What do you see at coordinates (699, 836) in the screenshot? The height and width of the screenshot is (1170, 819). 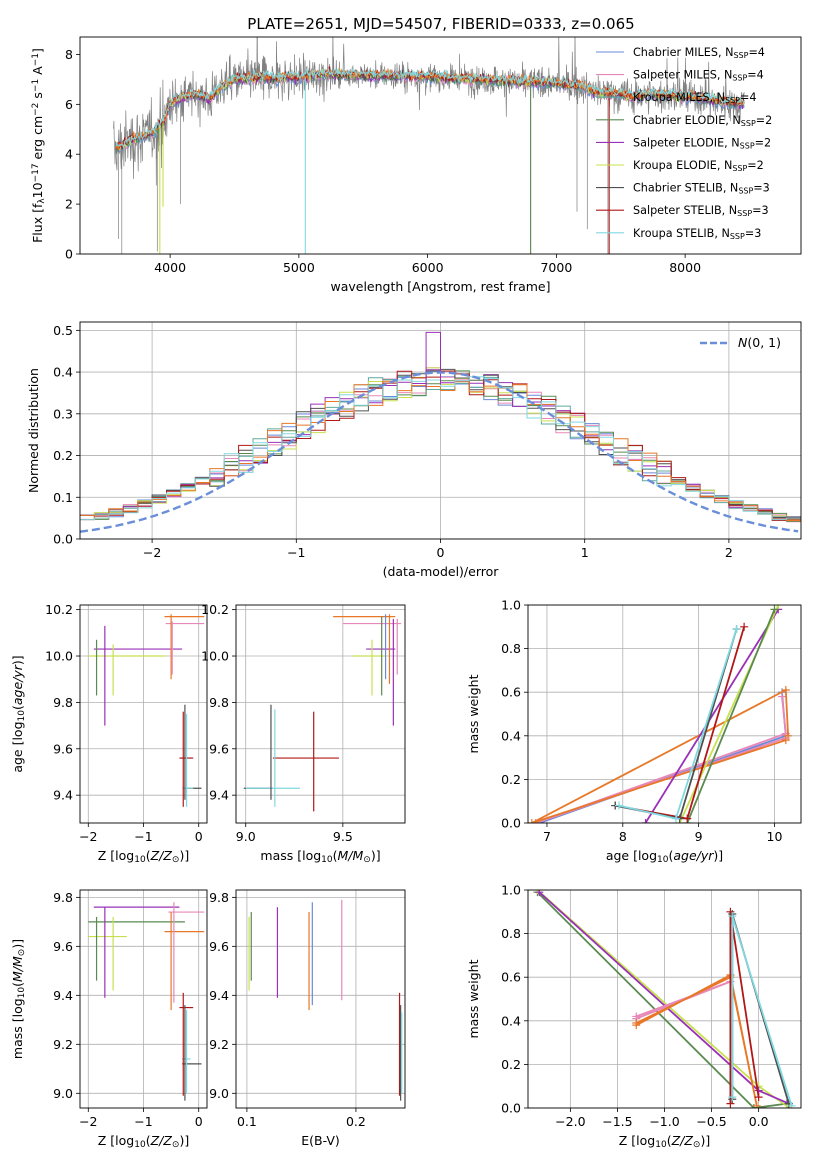 I see `x-tick-label: 9` at bounding box center [699, 836].